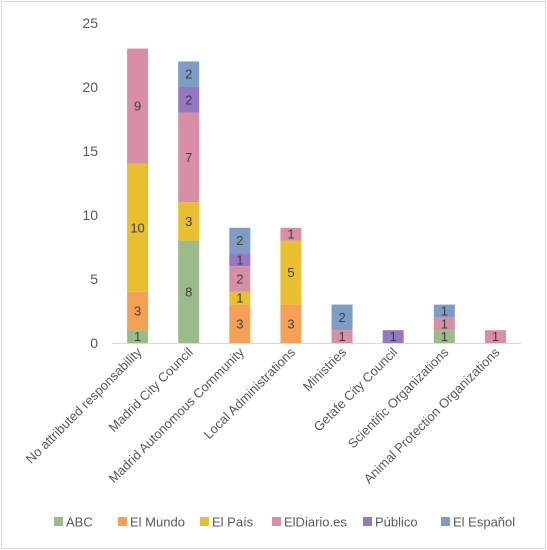 The image size is (547, 550). What do you see at coordinates (79, 522) in the screenshot?
I see `legend-label: ABC` at bounding box center [79, 522].